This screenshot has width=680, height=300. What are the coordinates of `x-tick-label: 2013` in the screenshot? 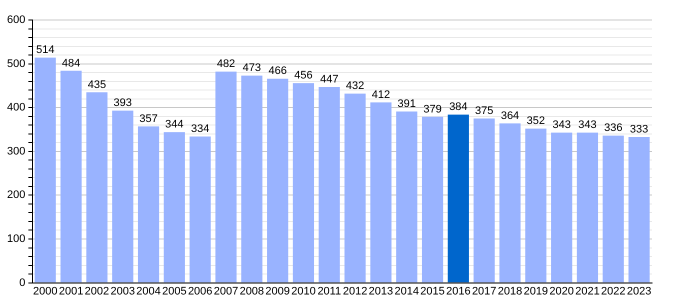 It's located at (381, 291).